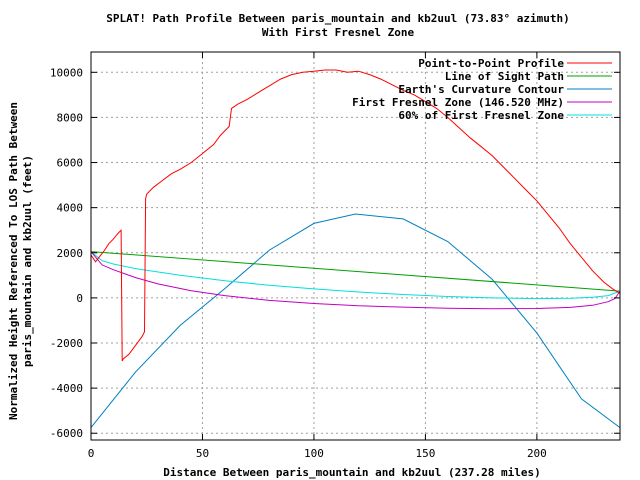 Image resolution: width=640 pixels, height=480 pixels. I want to click on y-tick-label: -2000, so click(66, 343).